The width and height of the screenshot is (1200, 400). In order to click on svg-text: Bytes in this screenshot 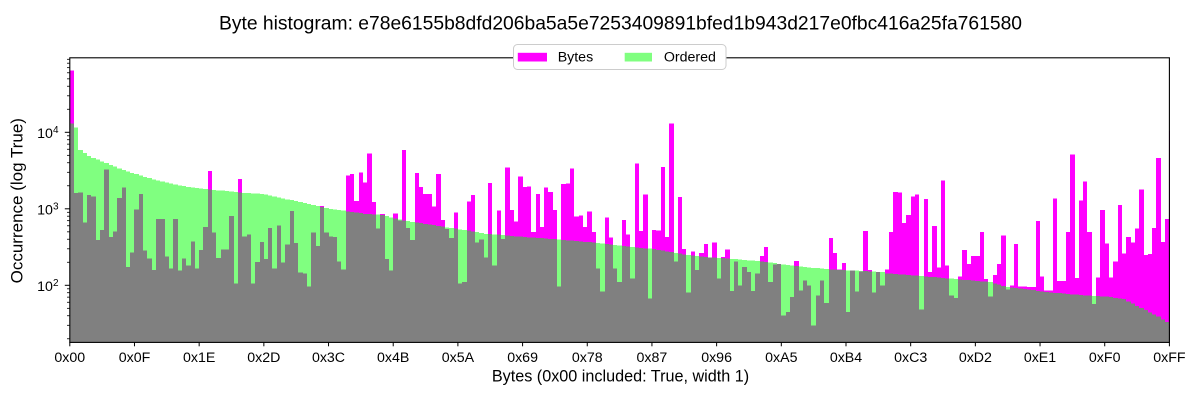, I will do `click(575, 58)`.